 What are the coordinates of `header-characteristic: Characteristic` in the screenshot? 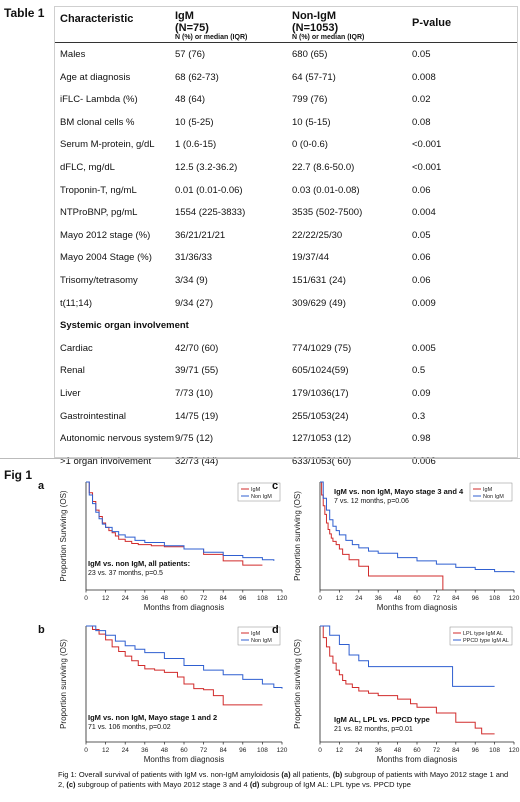 It's located at (97, 19).